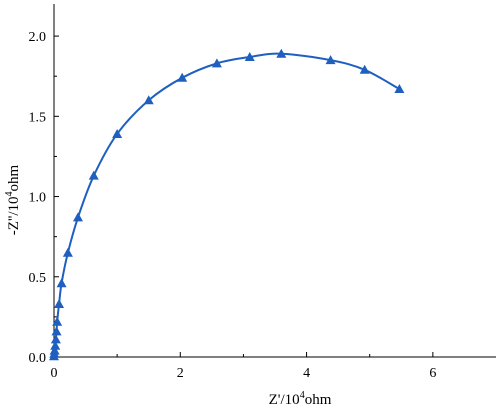 The height and width of the screenshot is (412, 497). What do you see at coordinates (38, 117) in the screenshot?
I see `y-tick-label: 1.5` at bounding box center [38, 117].